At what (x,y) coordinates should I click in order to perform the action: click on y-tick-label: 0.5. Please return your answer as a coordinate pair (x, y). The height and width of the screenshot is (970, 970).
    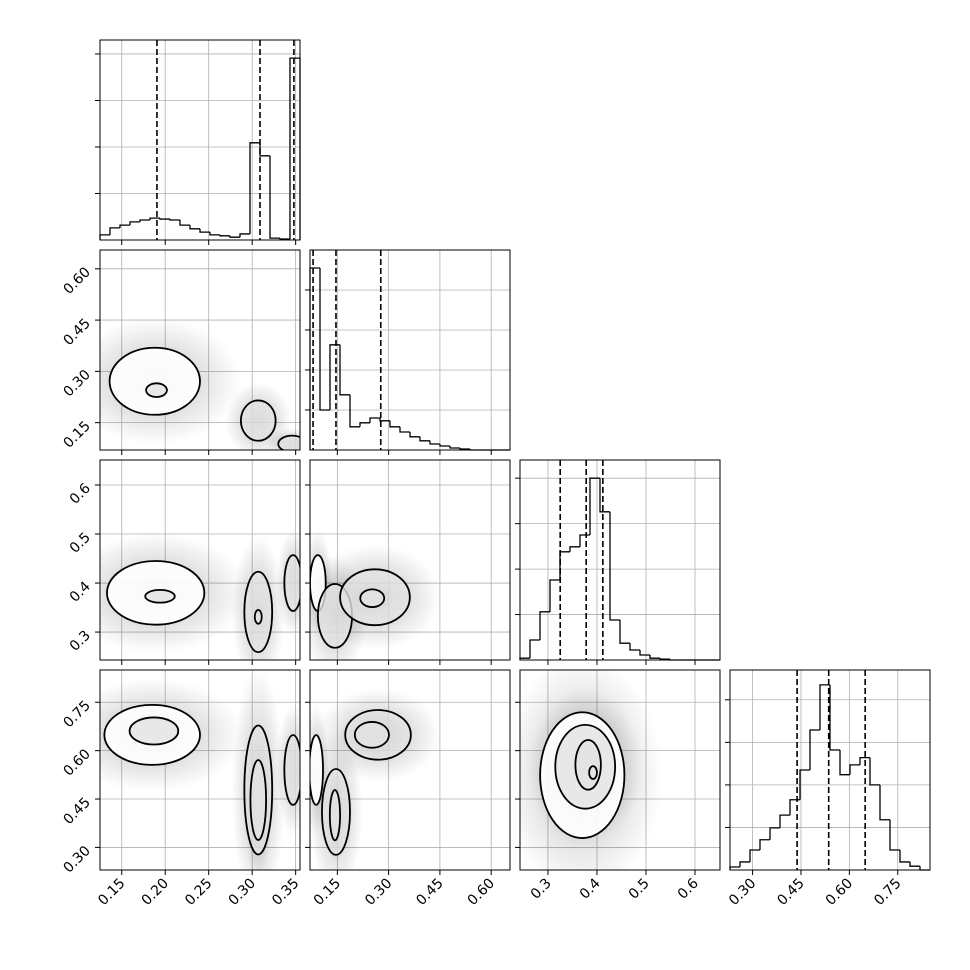
    Looking at the image, I should click on (80, 543).